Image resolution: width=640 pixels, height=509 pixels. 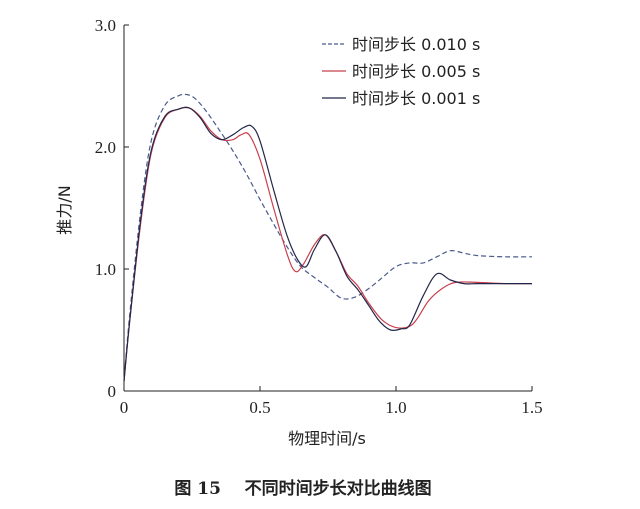 What do you see at coordinates (416, 71) in the screenshot?
I see `legend-label-2: 时间步长 0.005 s` at bounding box center [416, 71].